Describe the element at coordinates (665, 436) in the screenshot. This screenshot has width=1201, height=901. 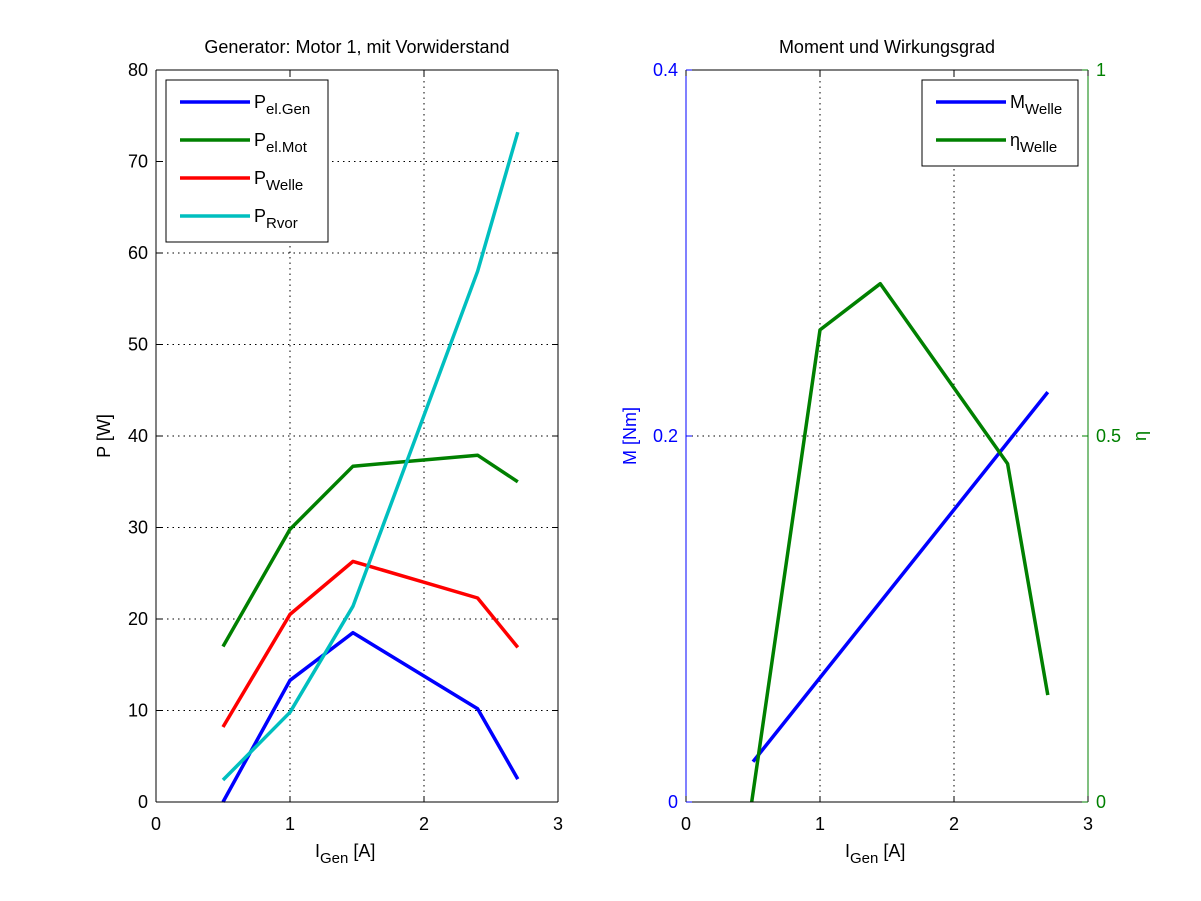
I see `y-tick-label: 0.2` at that location.